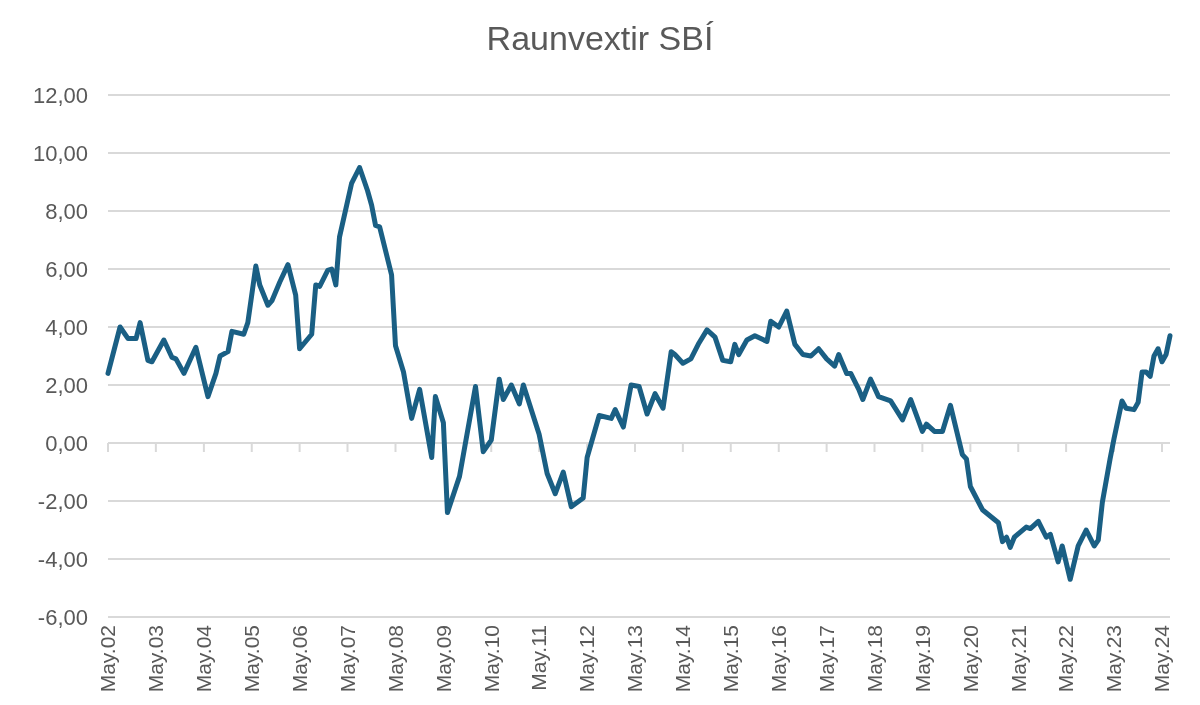  Describe the element at coordinates (491, 659) in the screenshot. I see `x-tick-label: May.10` at that location.